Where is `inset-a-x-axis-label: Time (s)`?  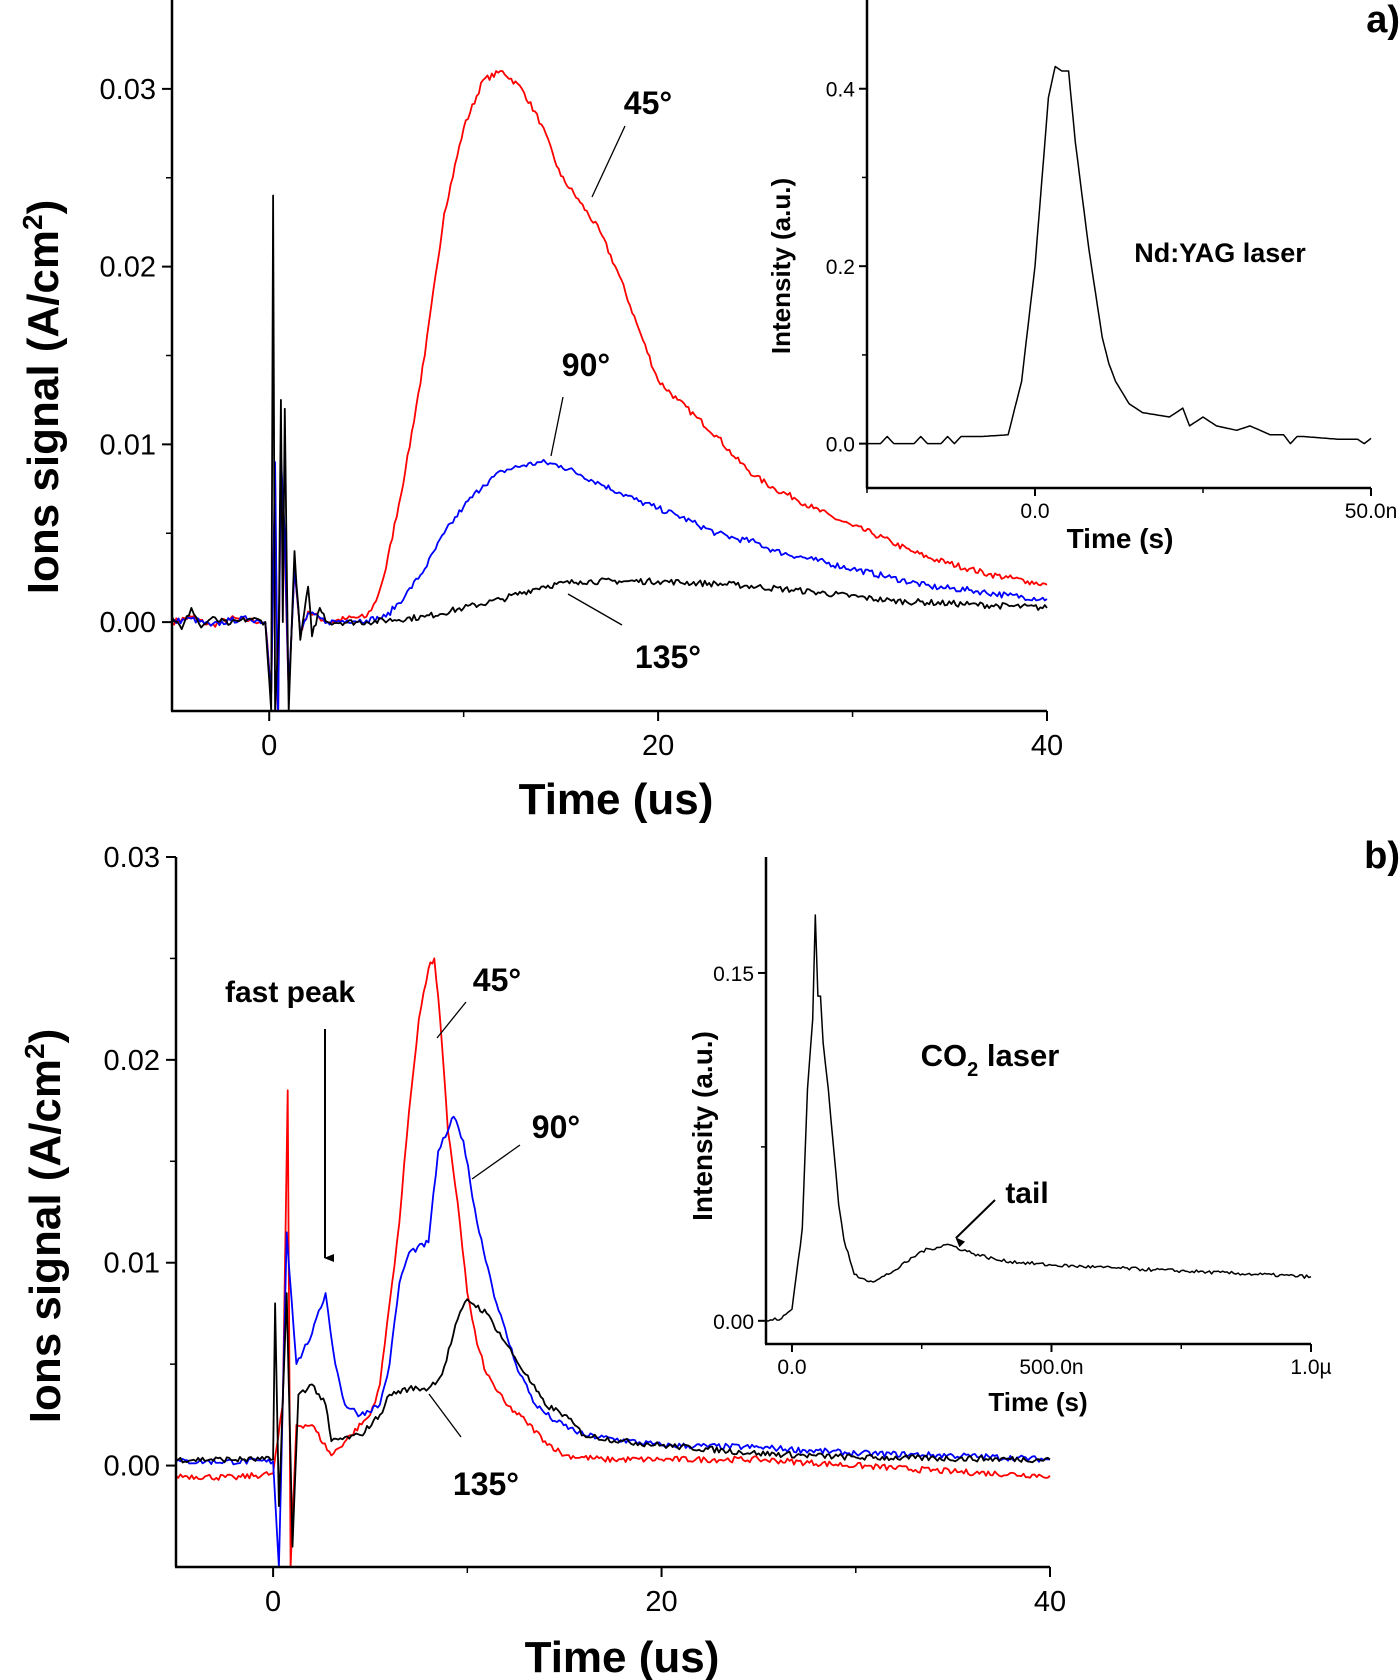 inset-a-x-axis-label: Time (s) is located at coordinates (1120, 538).